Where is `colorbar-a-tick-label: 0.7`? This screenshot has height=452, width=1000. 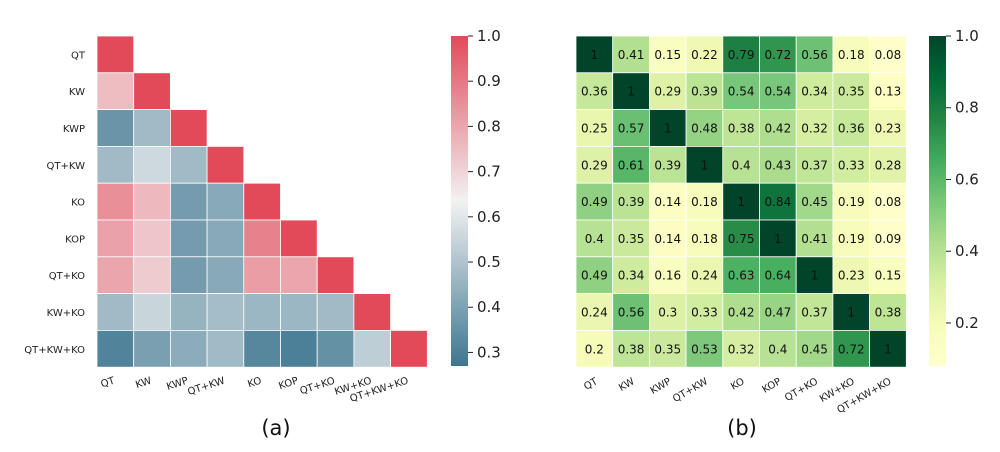 colorbar-a-tick-label: 0.7 is located at coordinates (489, 172).